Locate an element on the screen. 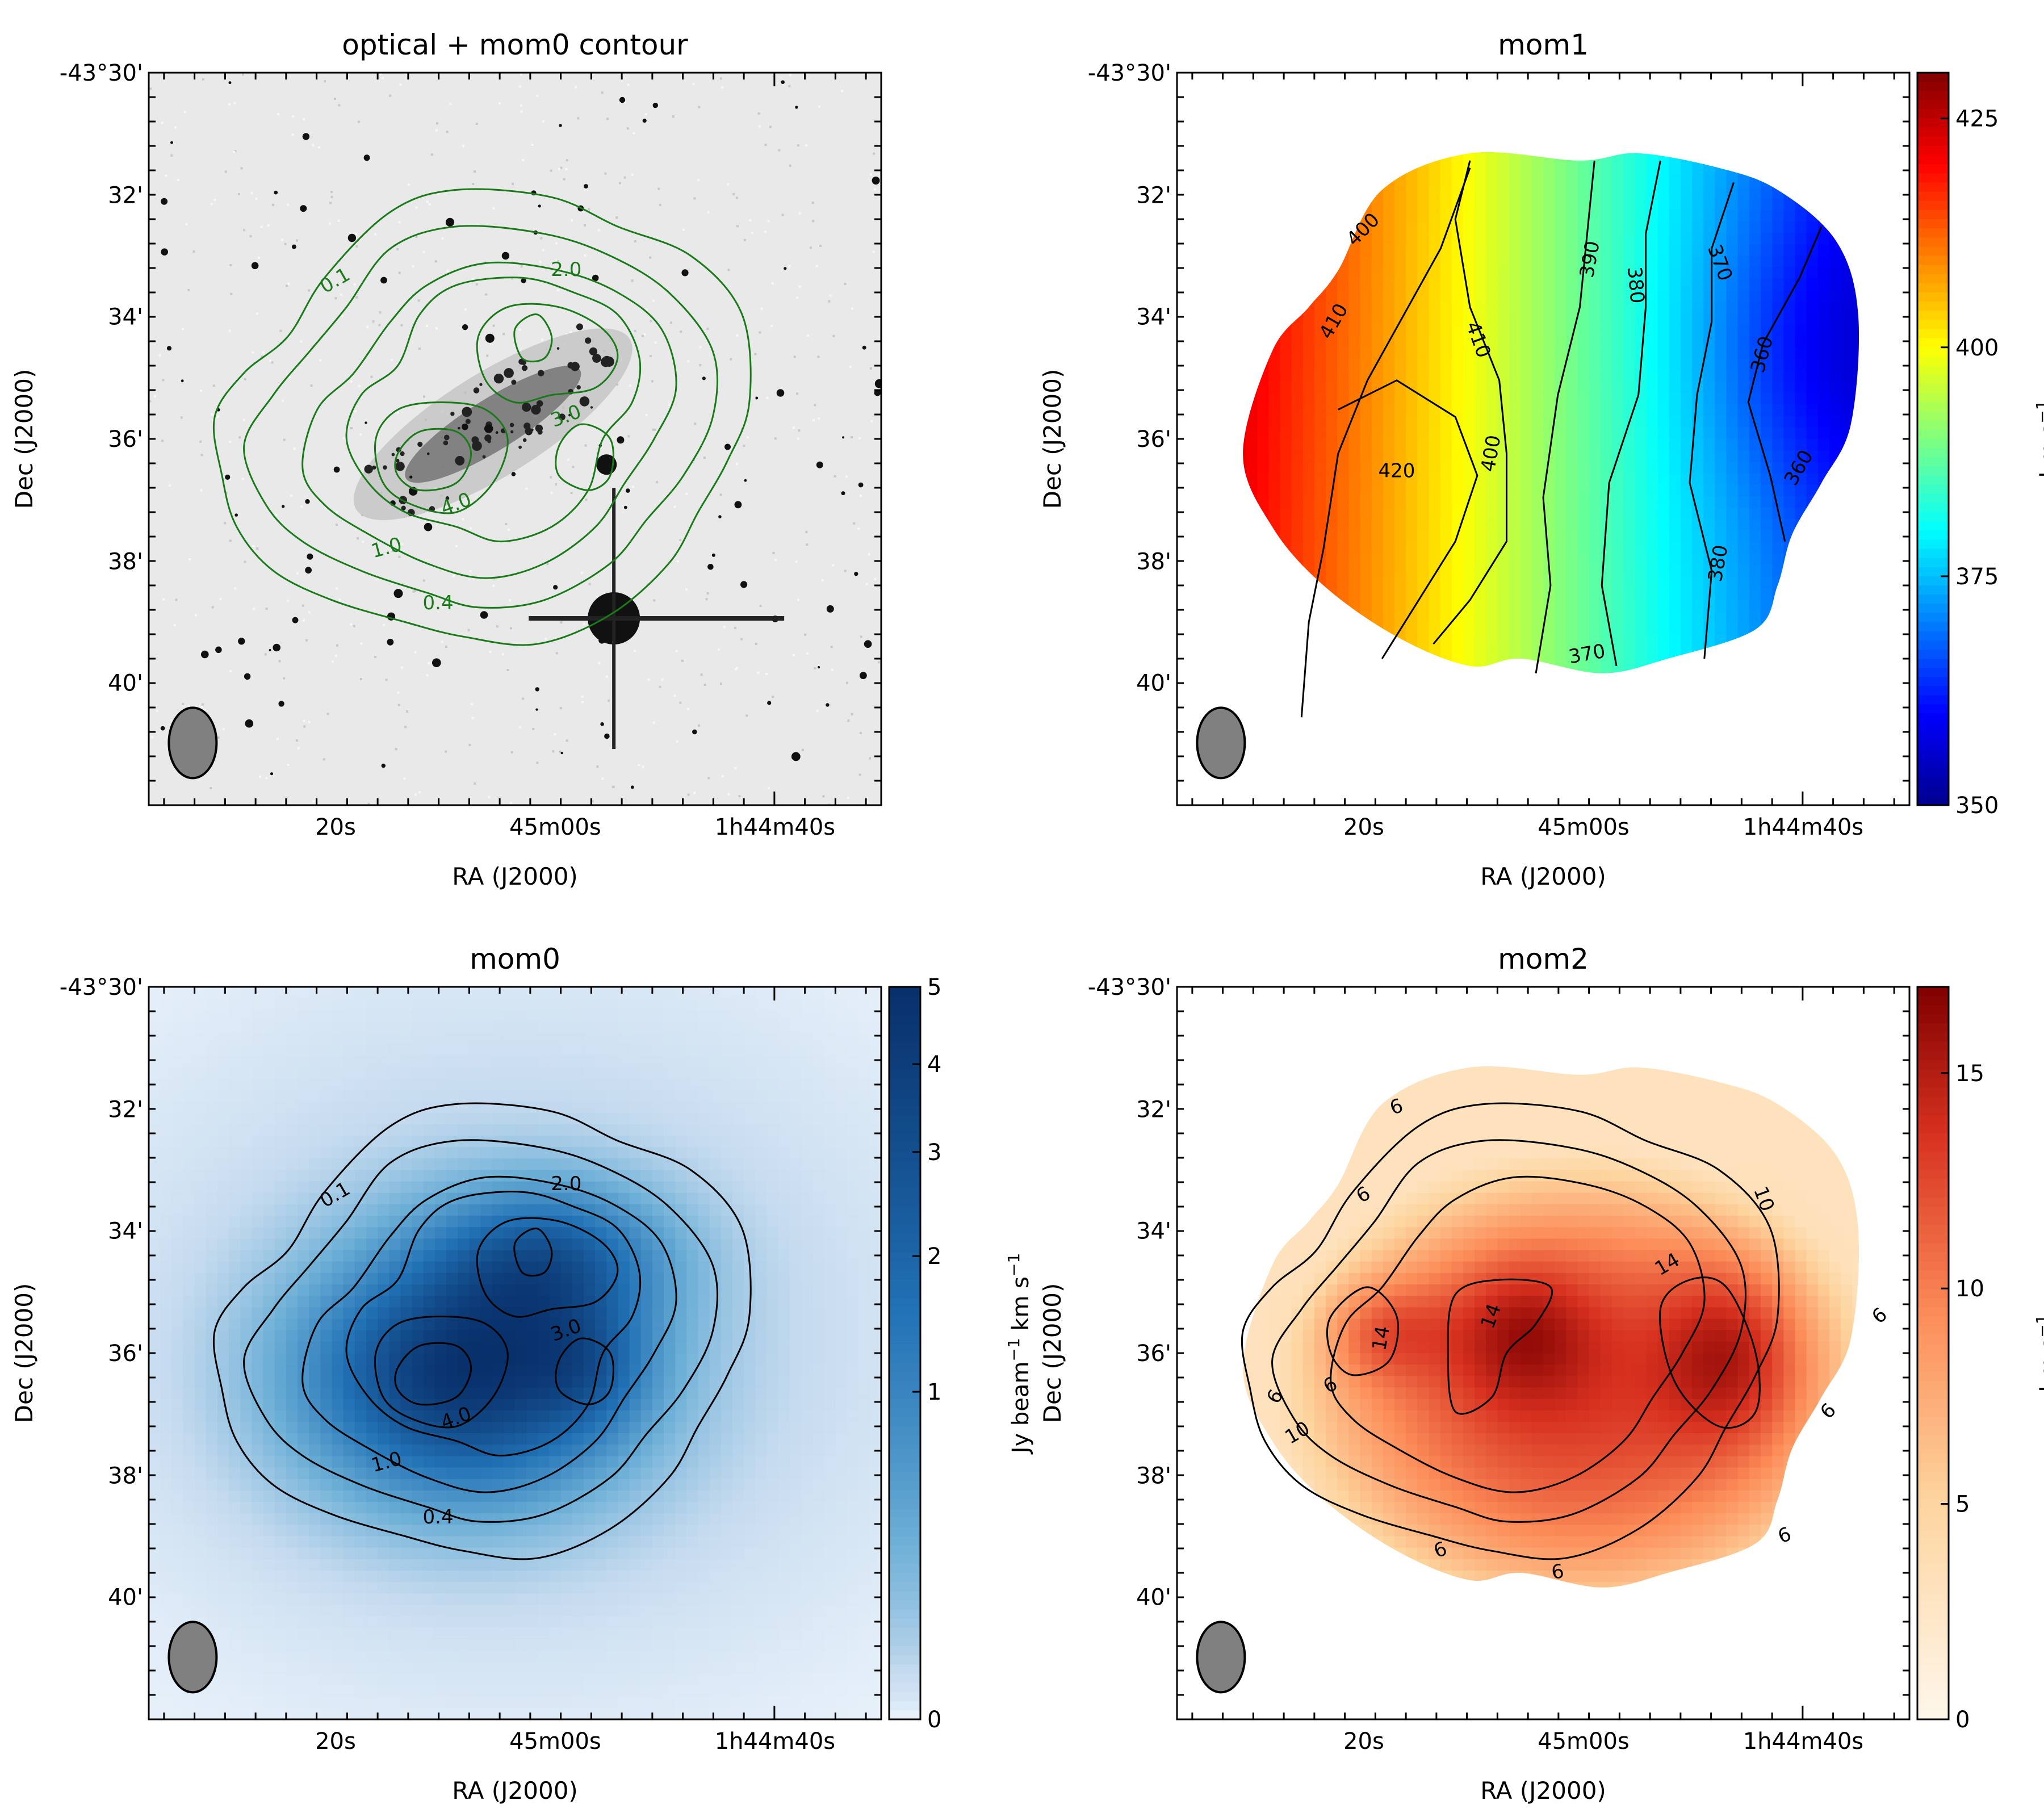  colorbar-mom1: 350 375 400 425 km s−1 is located at coordinates (1980, 445).